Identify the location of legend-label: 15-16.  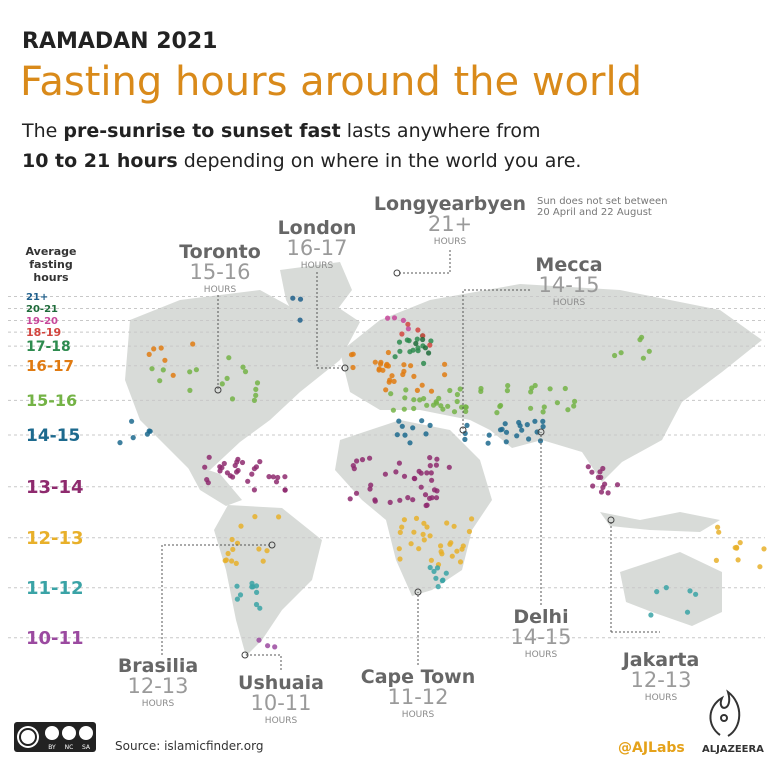
(51, 400).